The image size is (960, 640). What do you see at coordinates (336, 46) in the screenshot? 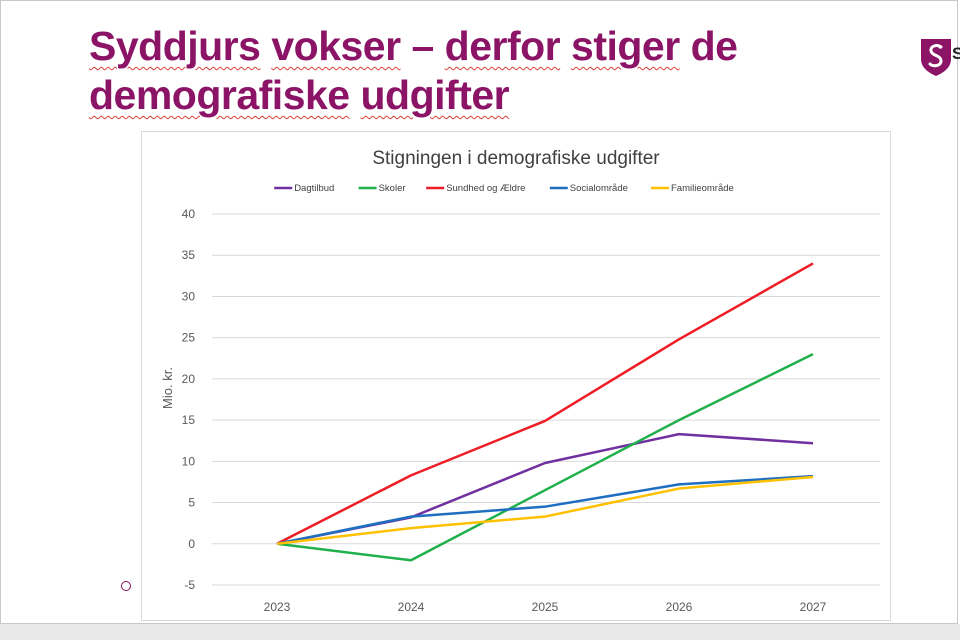
I see `title-word: vokser` at bounding box center [336, 46].